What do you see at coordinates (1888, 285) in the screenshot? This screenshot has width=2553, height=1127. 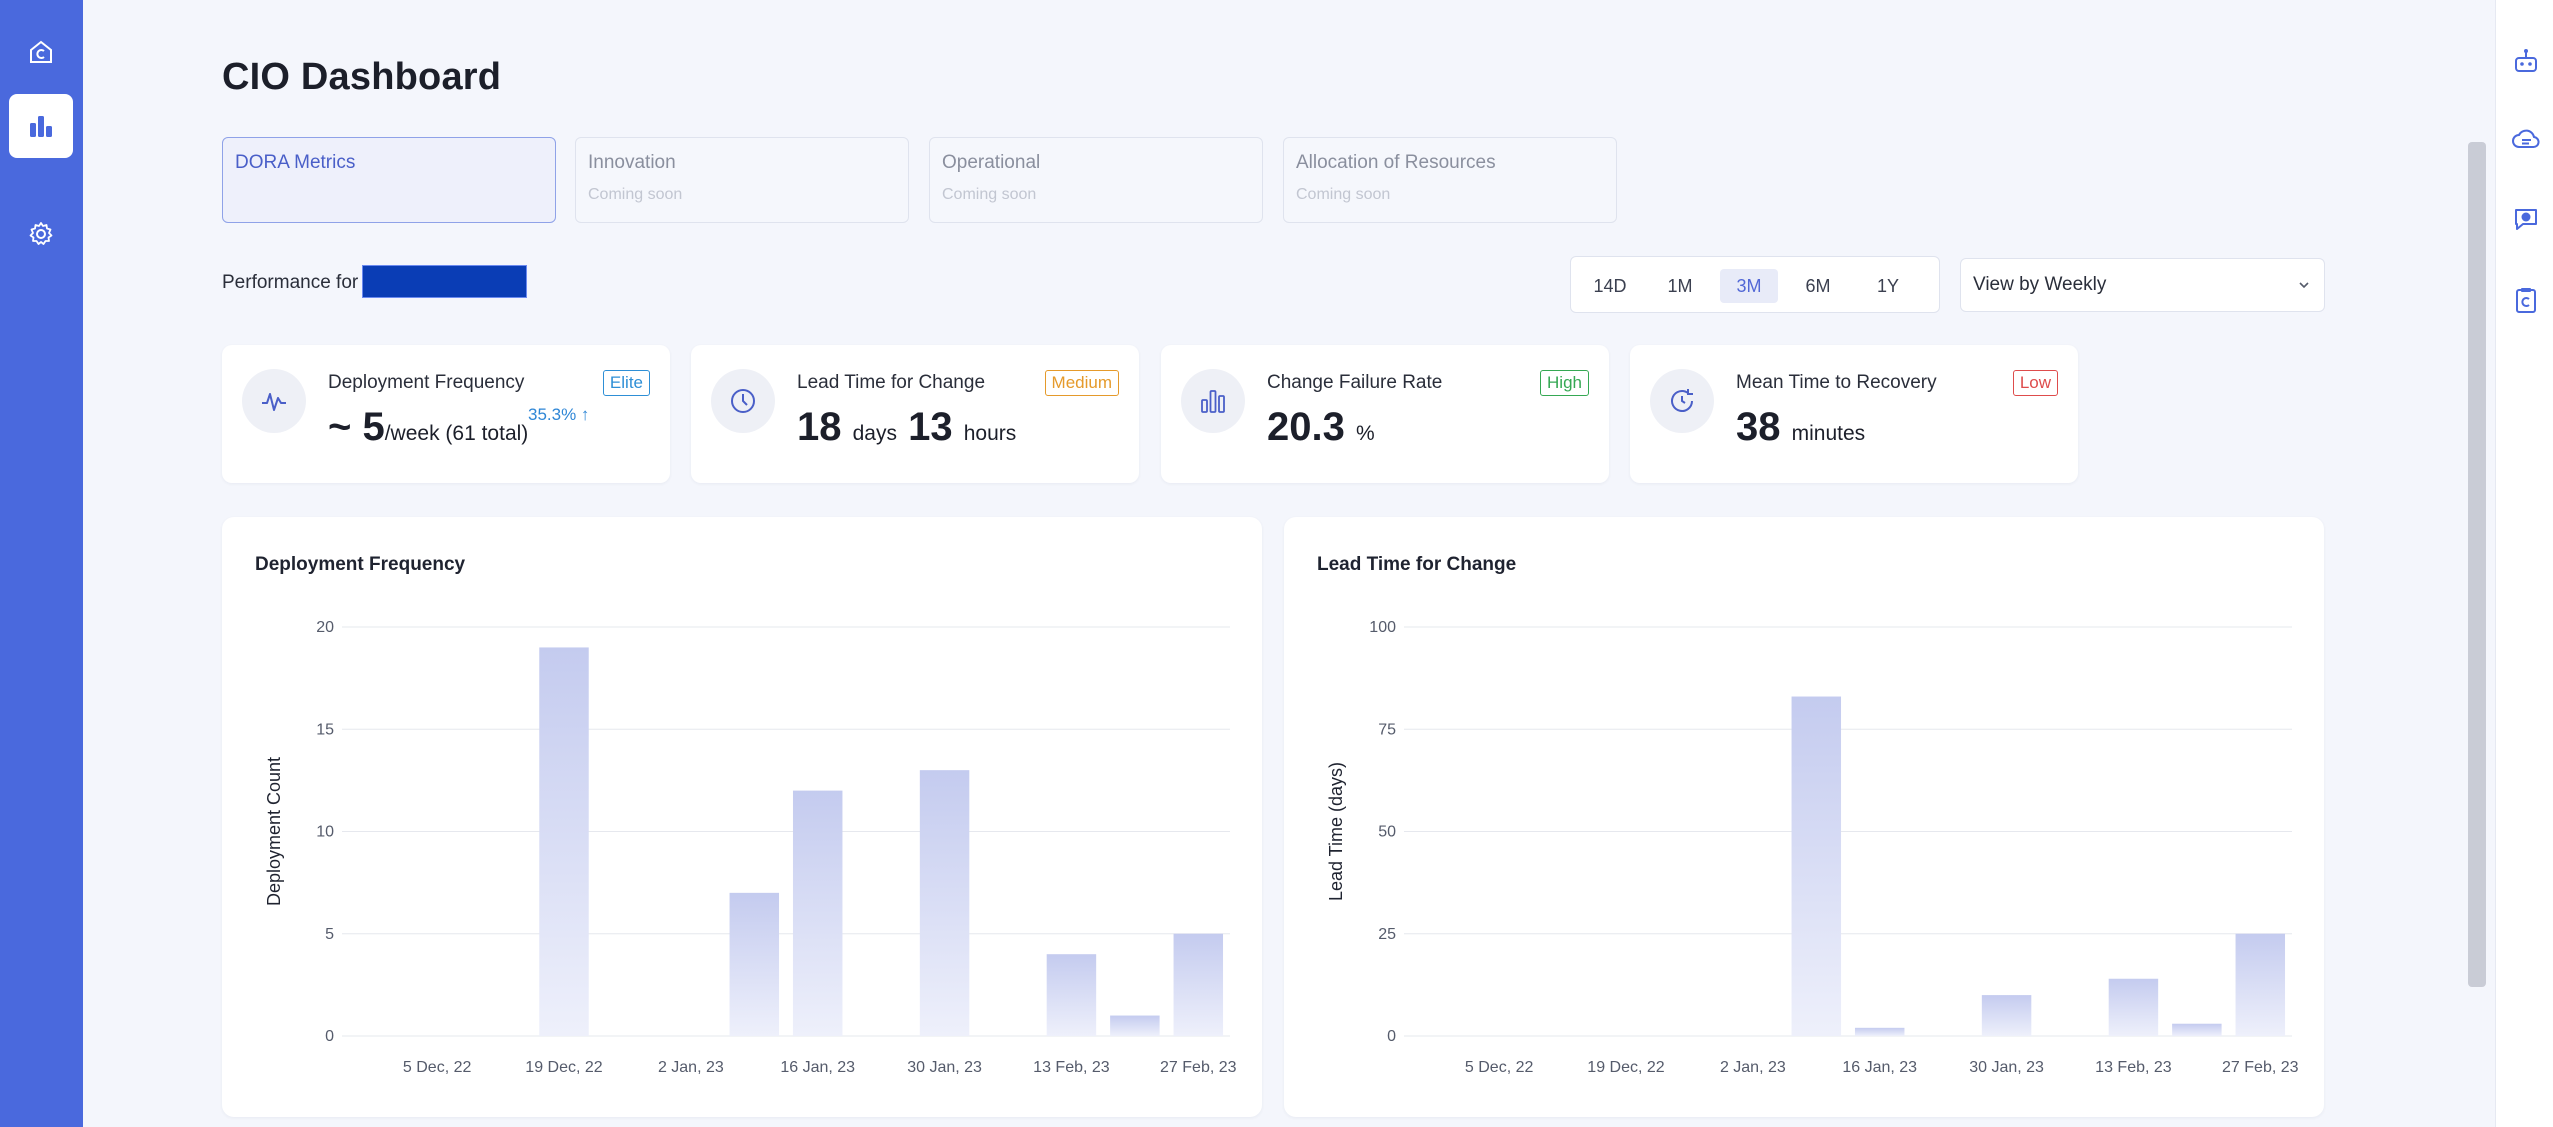 I see `range-option-1y: 1Y` at bounding box center [1888, 285].